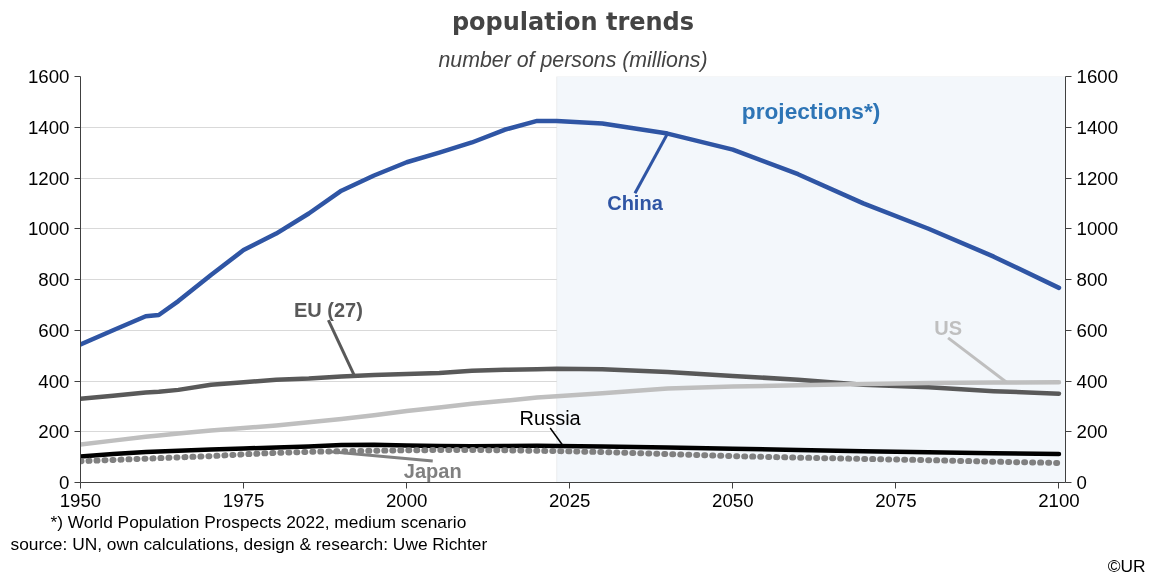 The image size is (1155, 578). Describe the element at coordinates (811, 111) in the screenshot. I see `band-label: projections*)` at that location.